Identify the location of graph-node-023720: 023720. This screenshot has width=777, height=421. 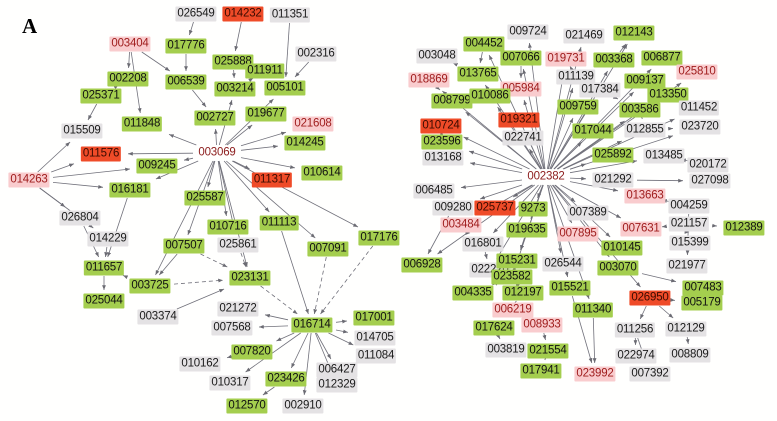
(700, 127).